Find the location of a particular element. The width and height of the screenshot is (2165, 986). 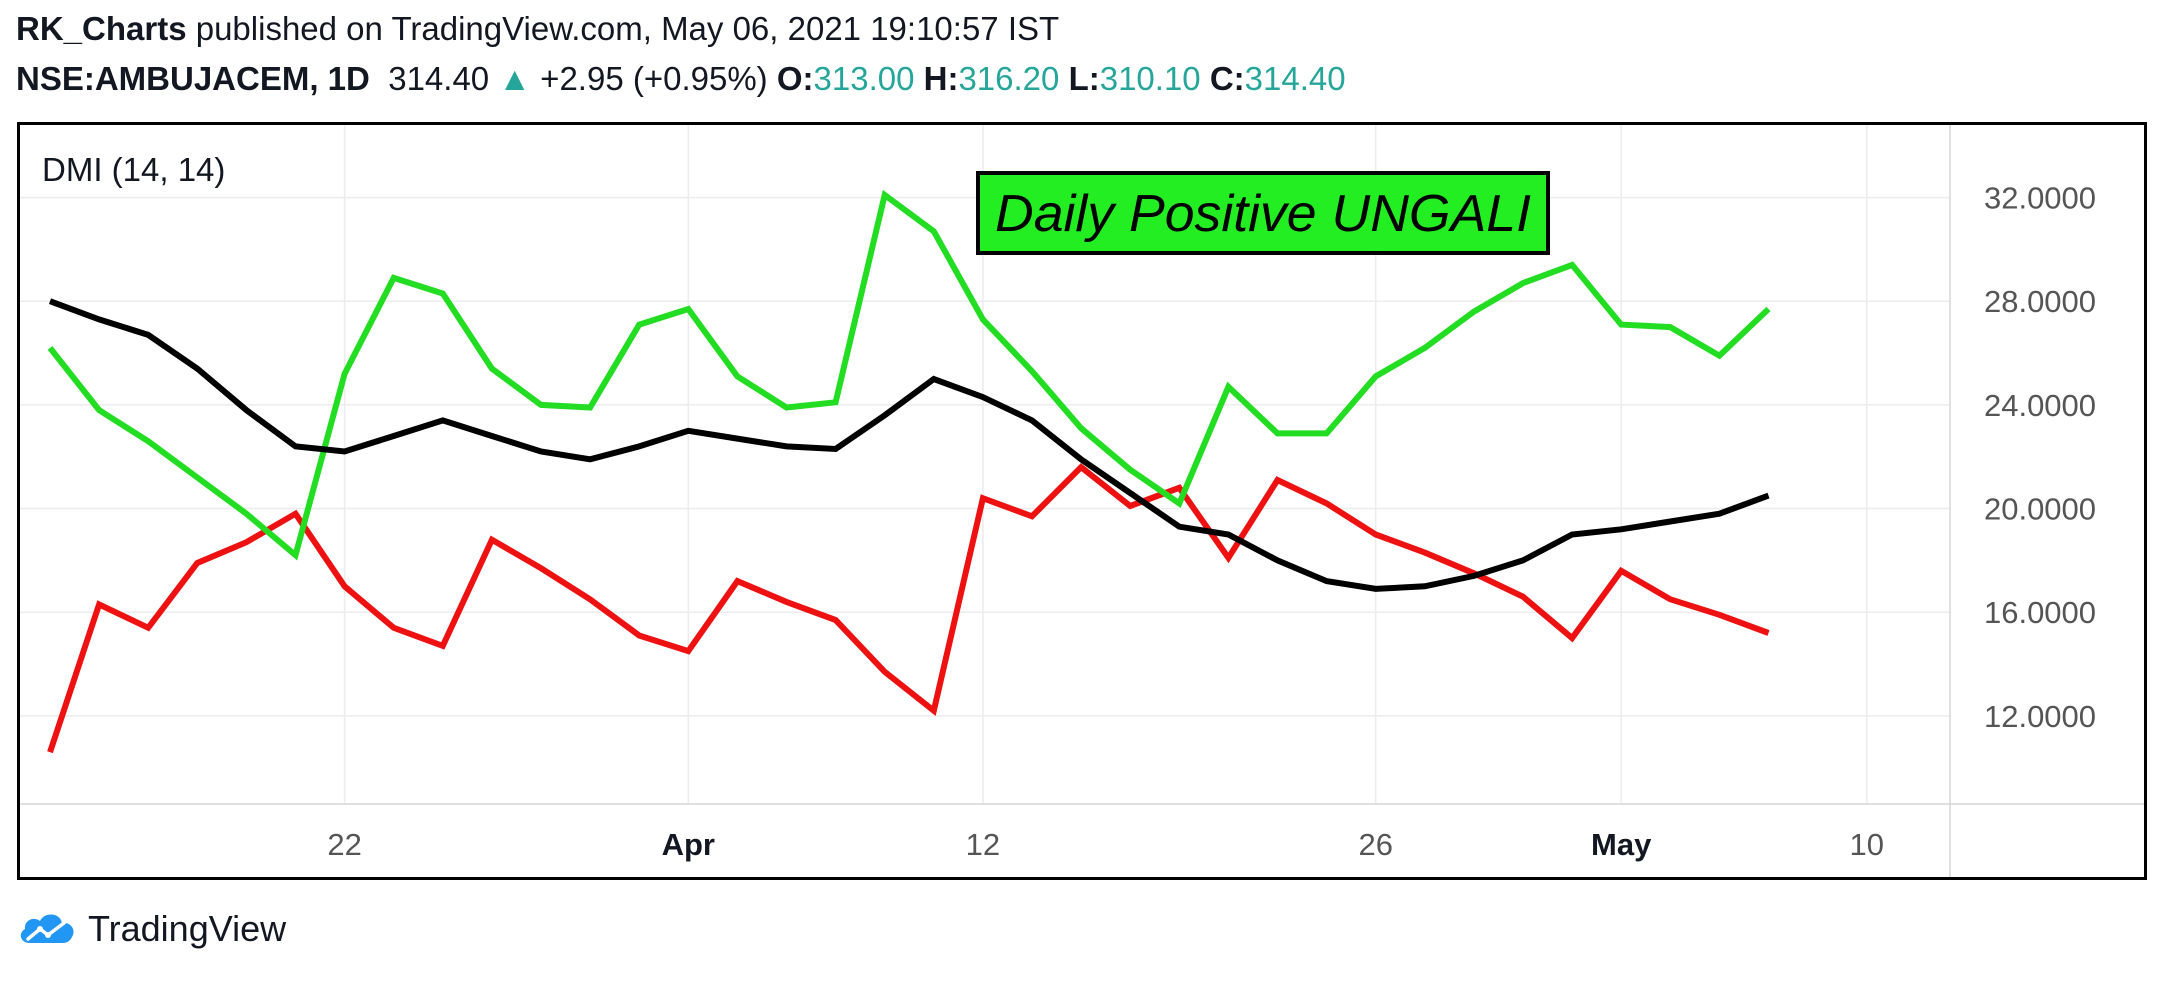

x-tick-label: Apr is located at coordinates (688, 844).